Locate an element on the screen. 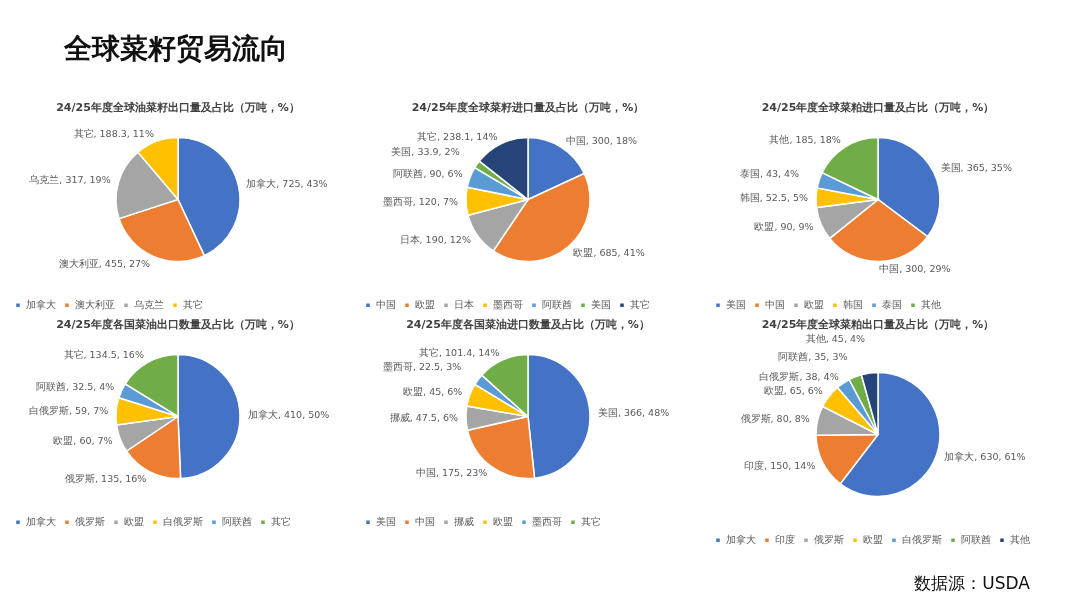 The width and height of the screenshot is (1080, 608). data-label: 美国, 366, 48% is located at coordinates (633, 412).